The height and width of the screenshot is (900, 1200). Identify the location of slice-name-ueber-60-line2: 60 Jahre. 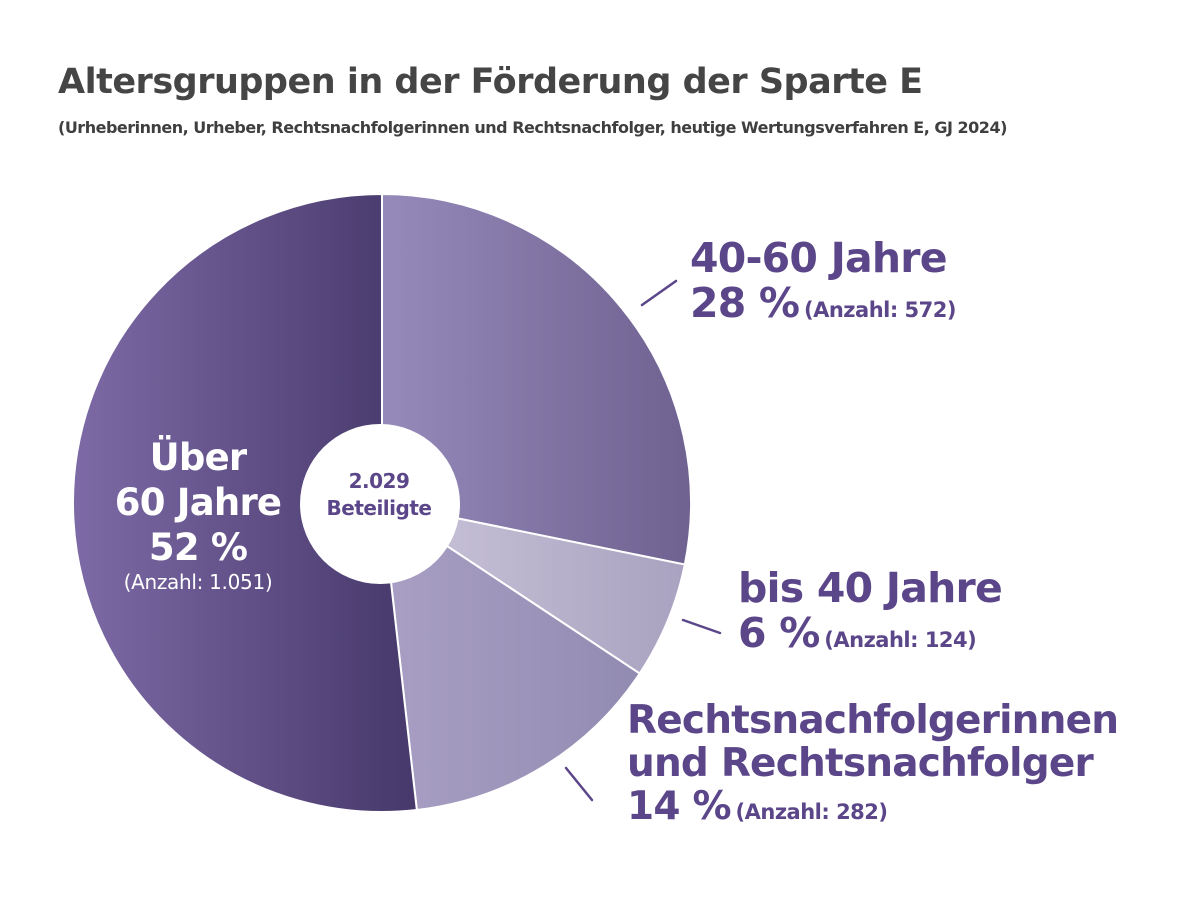
(198, 503).